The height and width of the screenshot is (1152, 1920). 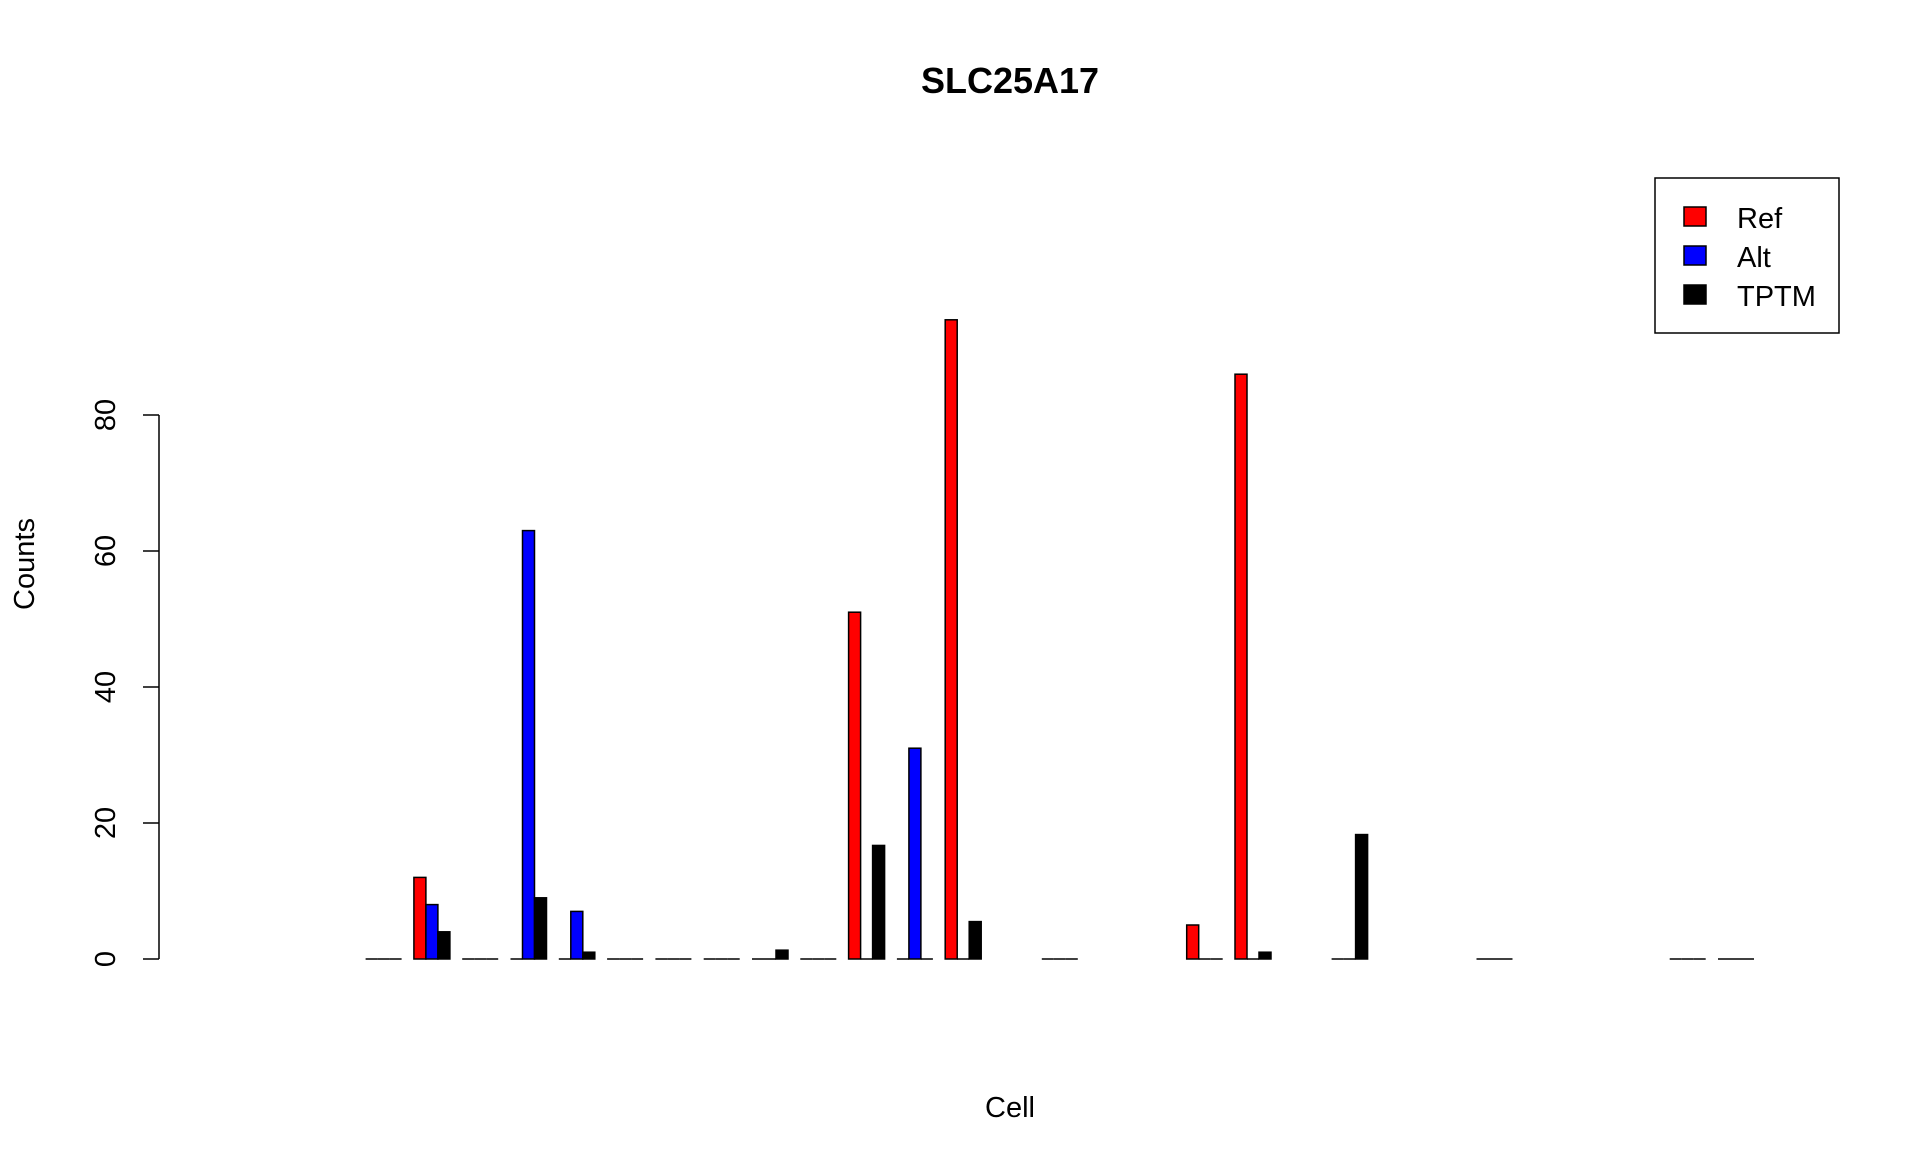 What do you see at coordinates (1010, 1108) in the screenshot?
I see `x-axis-label: Cell` at bounding box center [1010, 1108].